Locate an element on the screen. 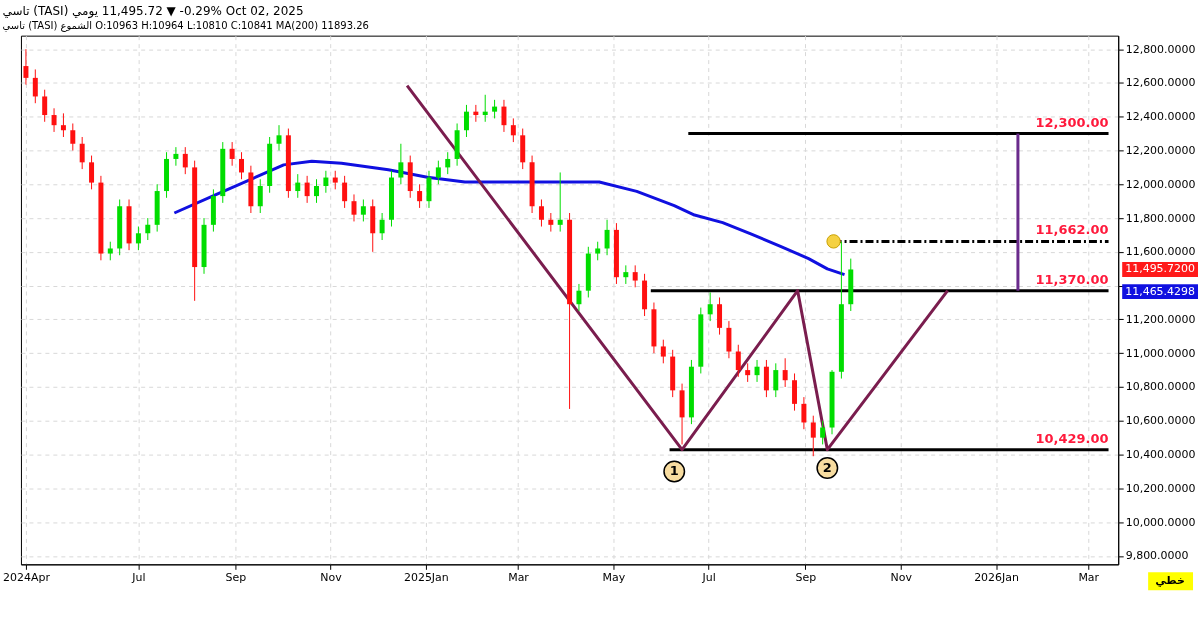 The image size is (1200, 619). text: خطي is located at coordinates (1170, 581).